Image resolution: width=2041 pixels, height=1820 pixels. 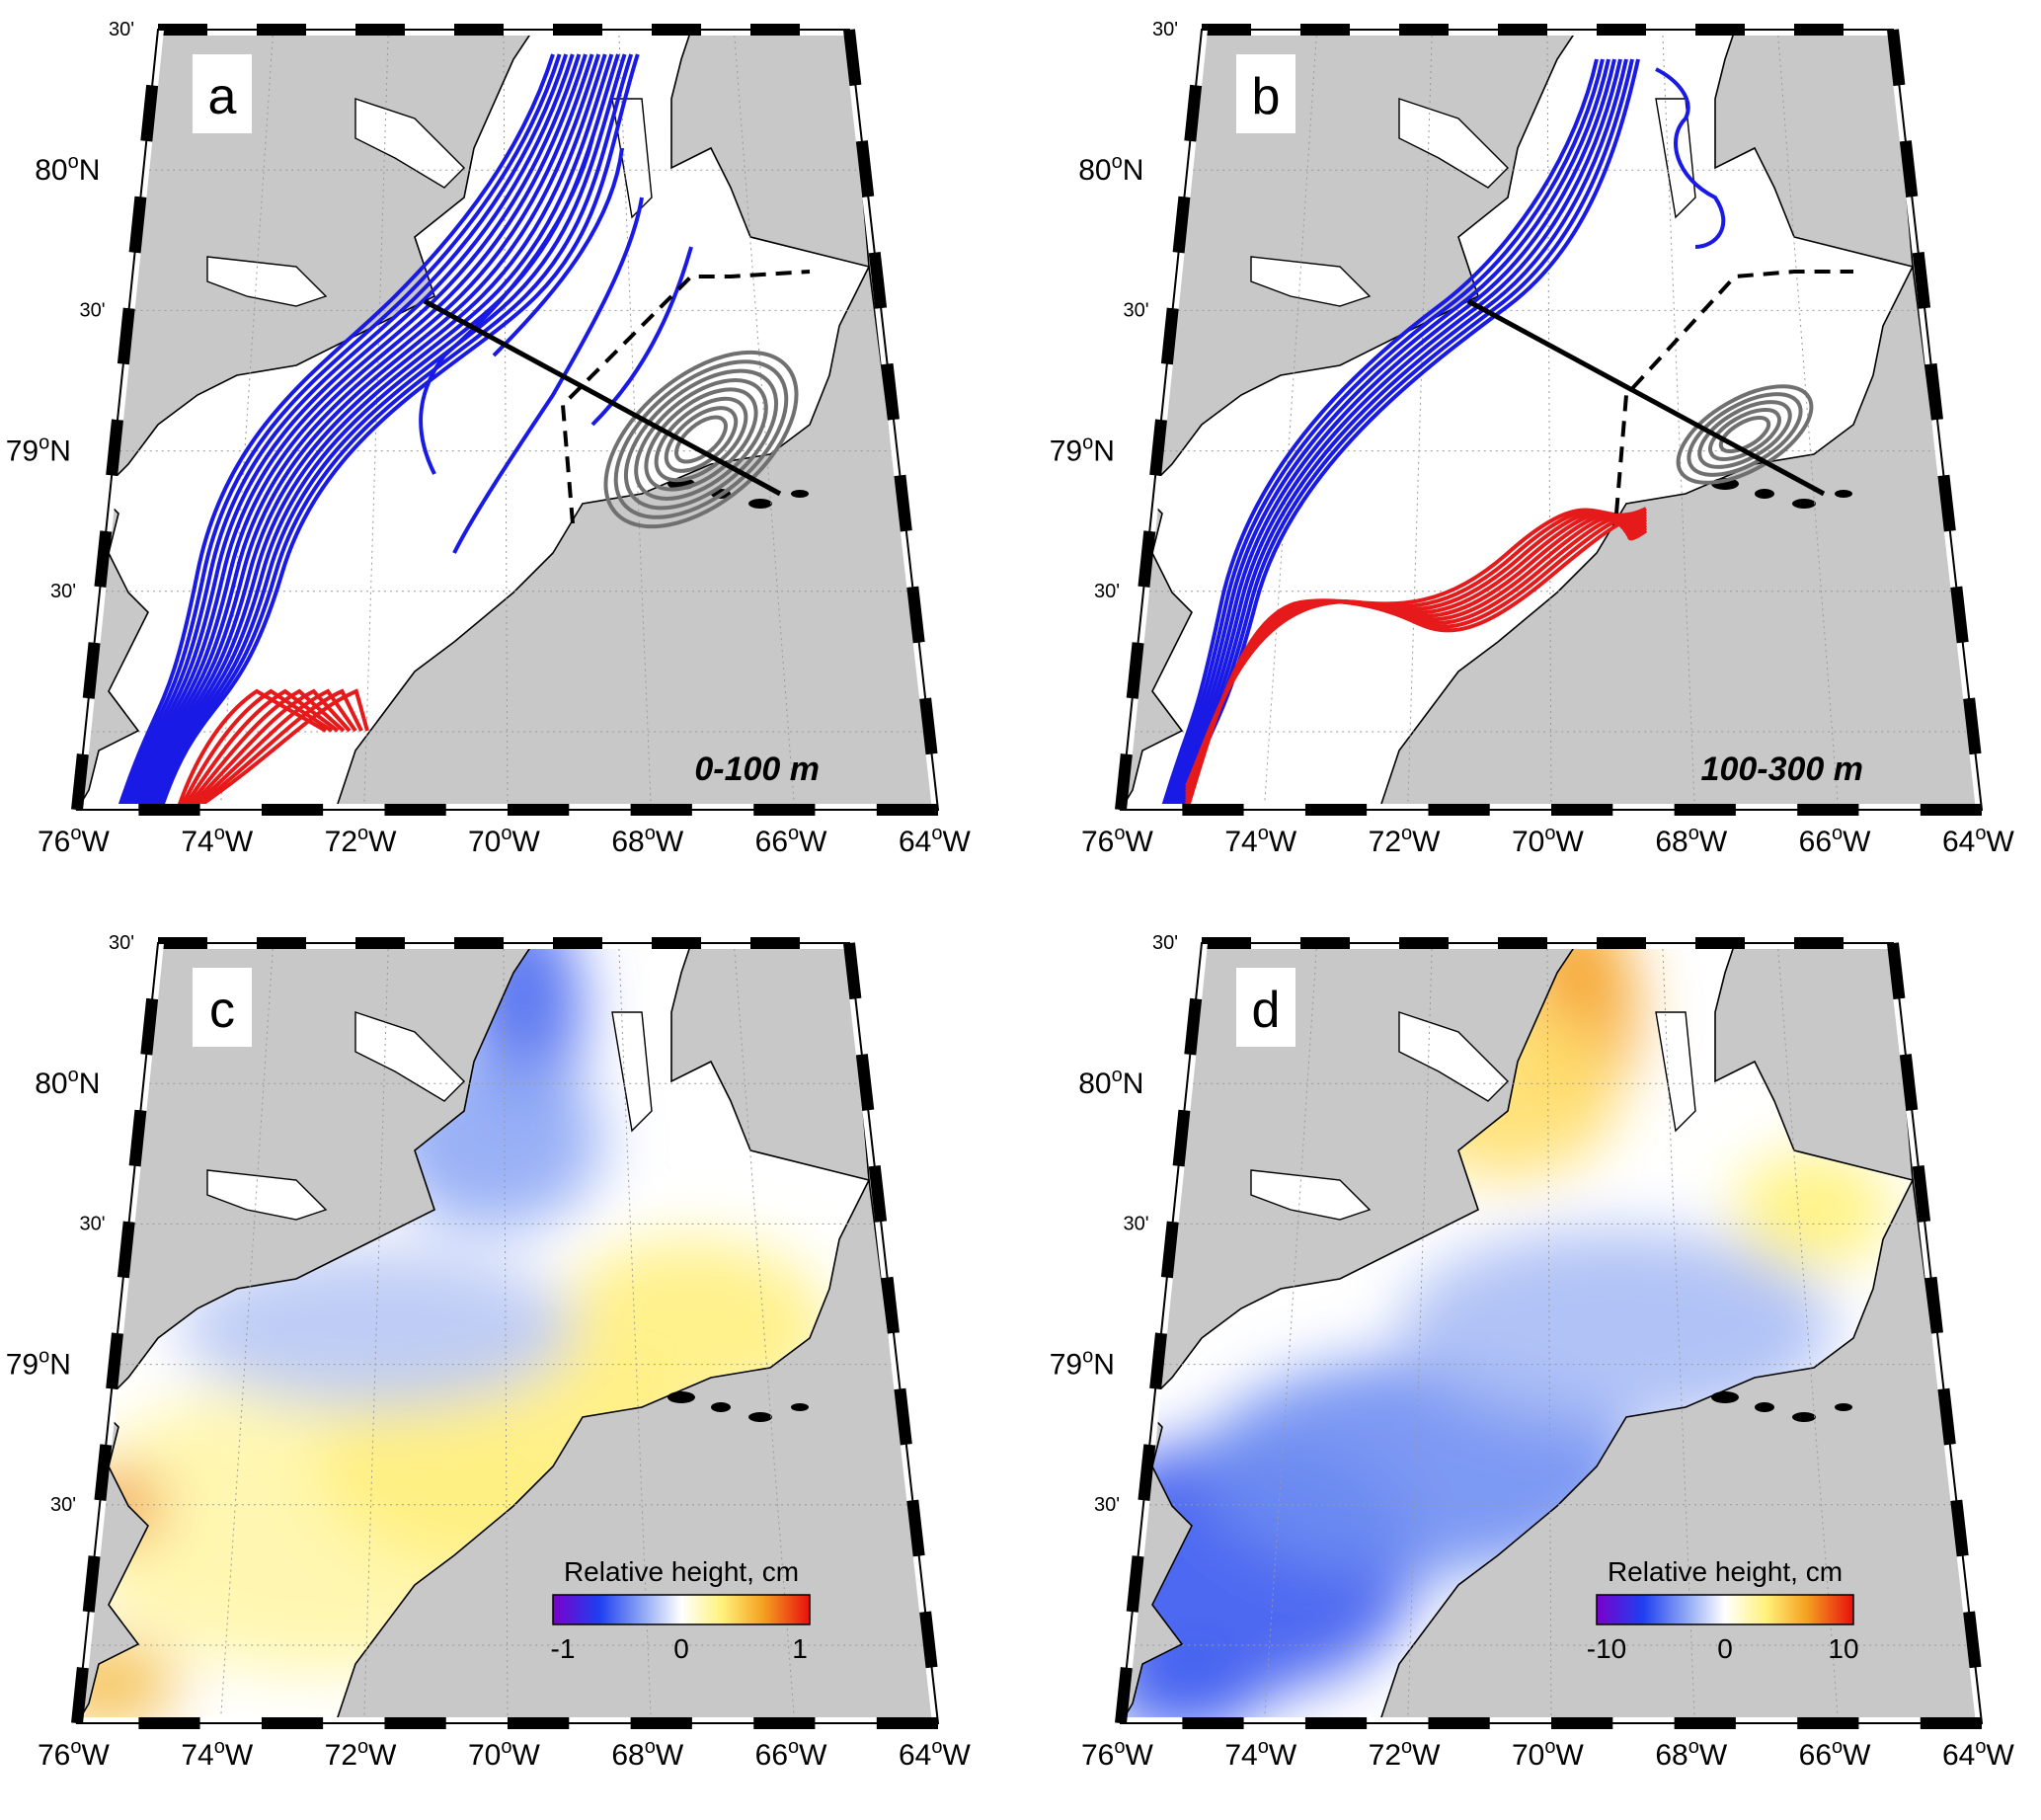 What do you see at coordinates (681, 1648) in the screenshot?
I see `colorbar-tick-label: 0` at bounding box center [681, 1648].